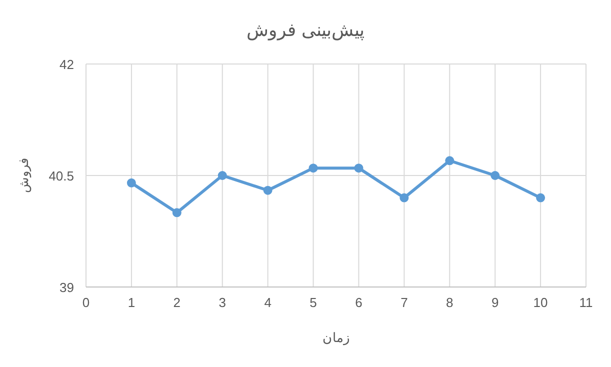  What do you see at coordinates (450, 302) in the screenshot?
I see `x-tick-label: 8` at bounding box center [450, 302].